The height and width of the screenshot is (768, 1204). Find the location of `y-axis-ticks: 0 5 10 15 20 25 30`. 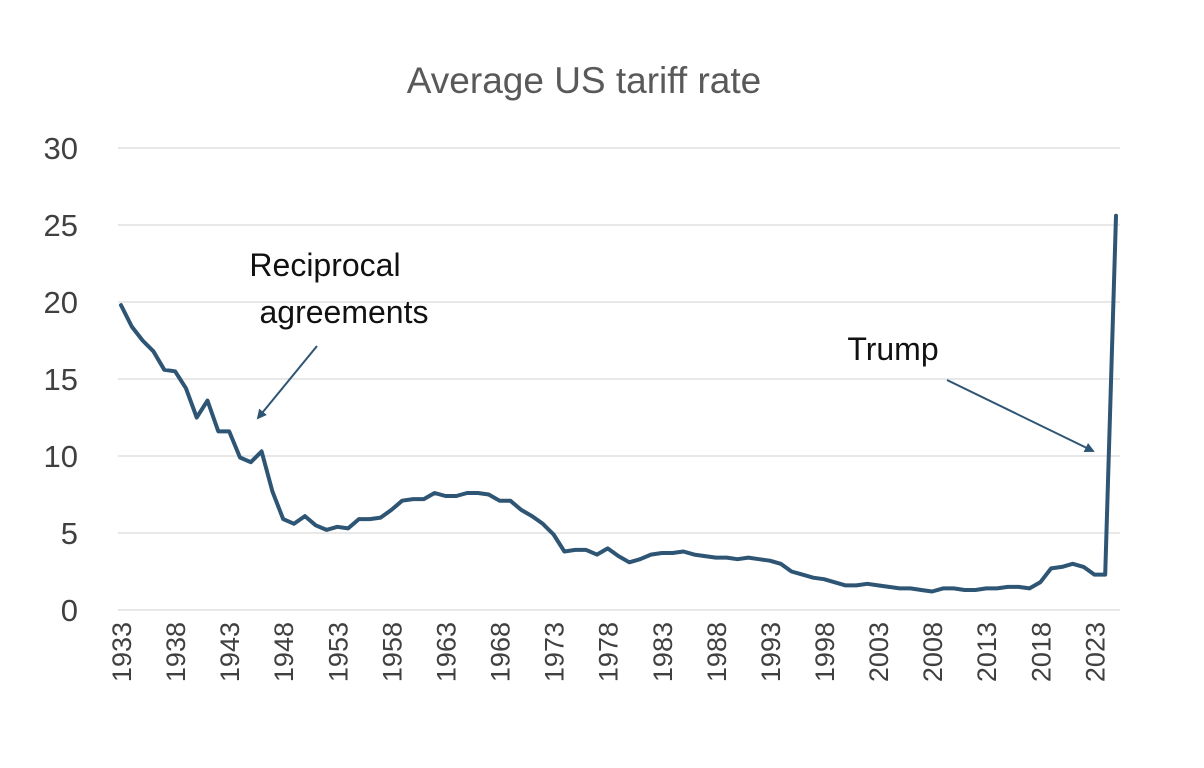

y-axis-ticks: 0 5 10 15 20 25 30 is located at coordinates (61, 379).